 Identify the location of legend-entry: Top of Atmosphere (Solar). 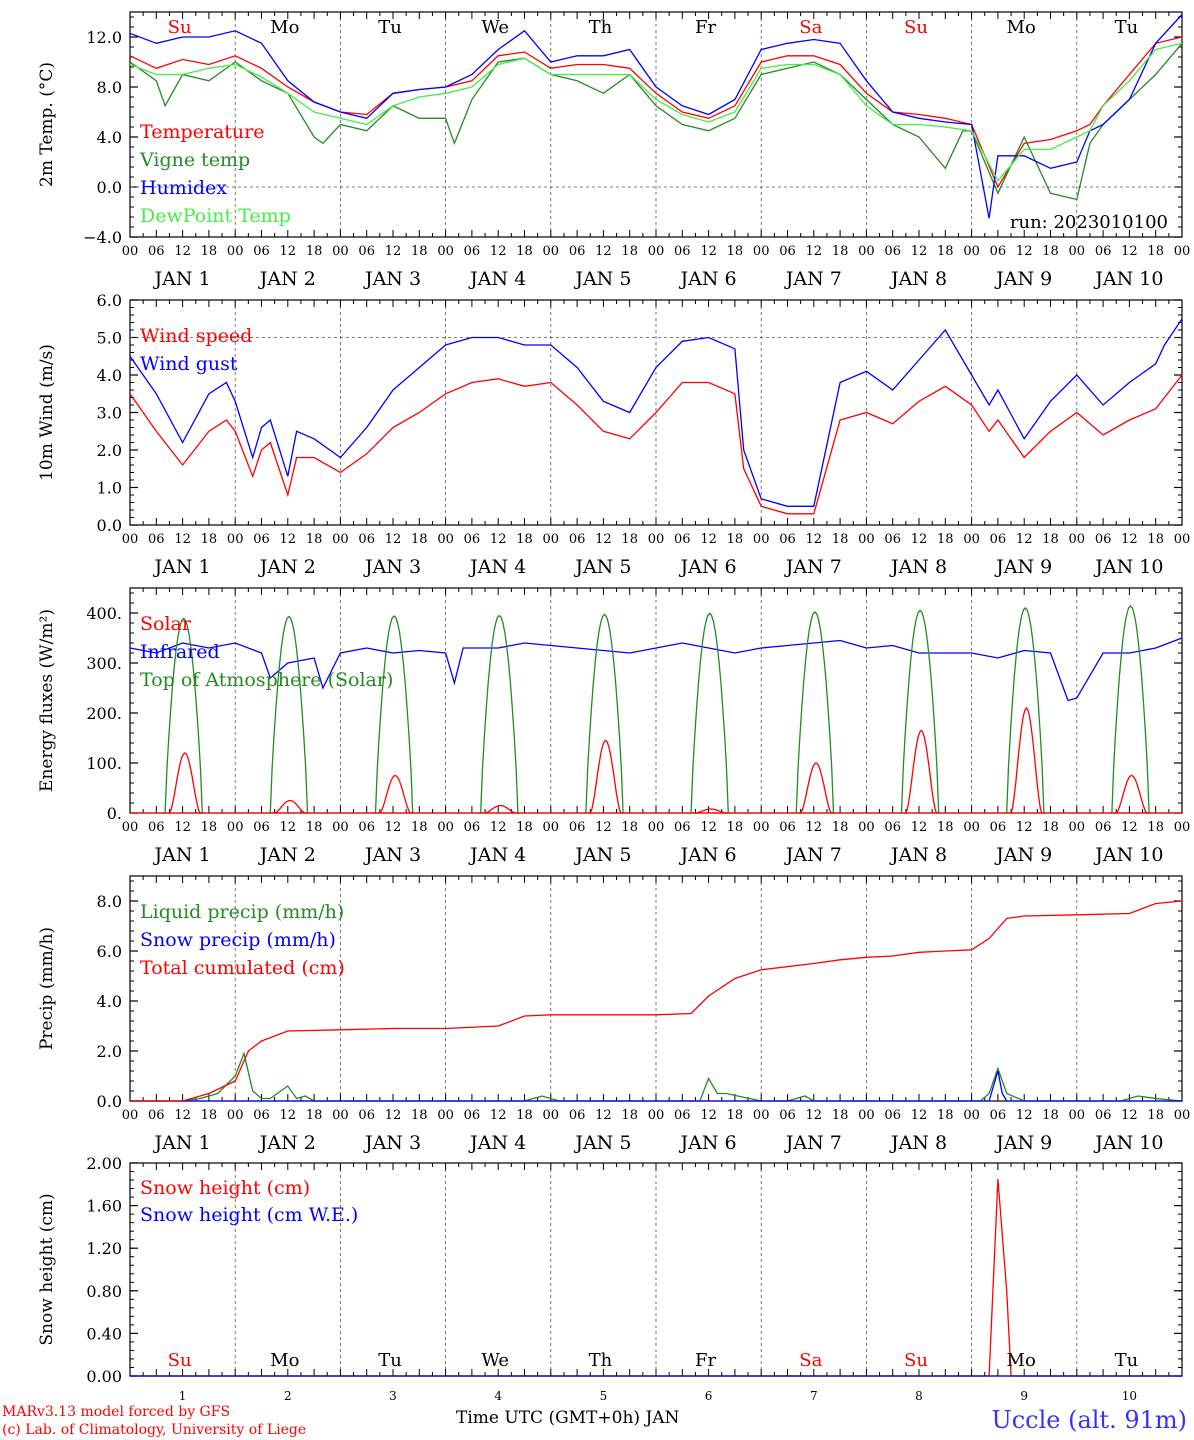
(266, 680).